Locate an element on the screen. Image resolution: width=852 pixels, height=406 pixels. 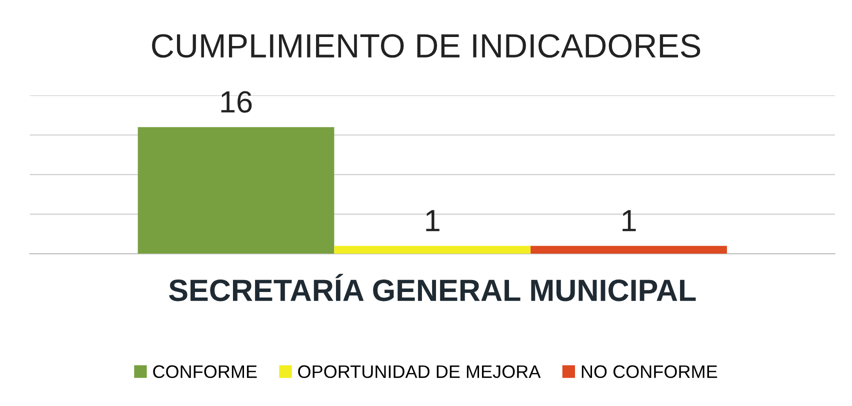
x-tick-label: OPORTUNIDAD DE MEJORA is located at coordinates (419, 371).